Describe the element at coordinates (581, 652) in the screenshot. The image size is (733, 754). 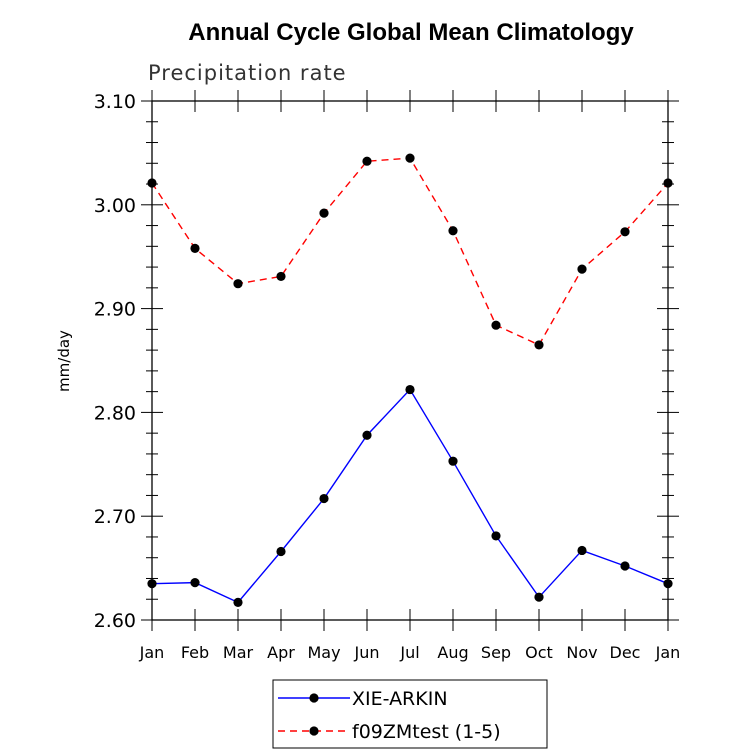
I see `x-tick-label: Nov` at that location.